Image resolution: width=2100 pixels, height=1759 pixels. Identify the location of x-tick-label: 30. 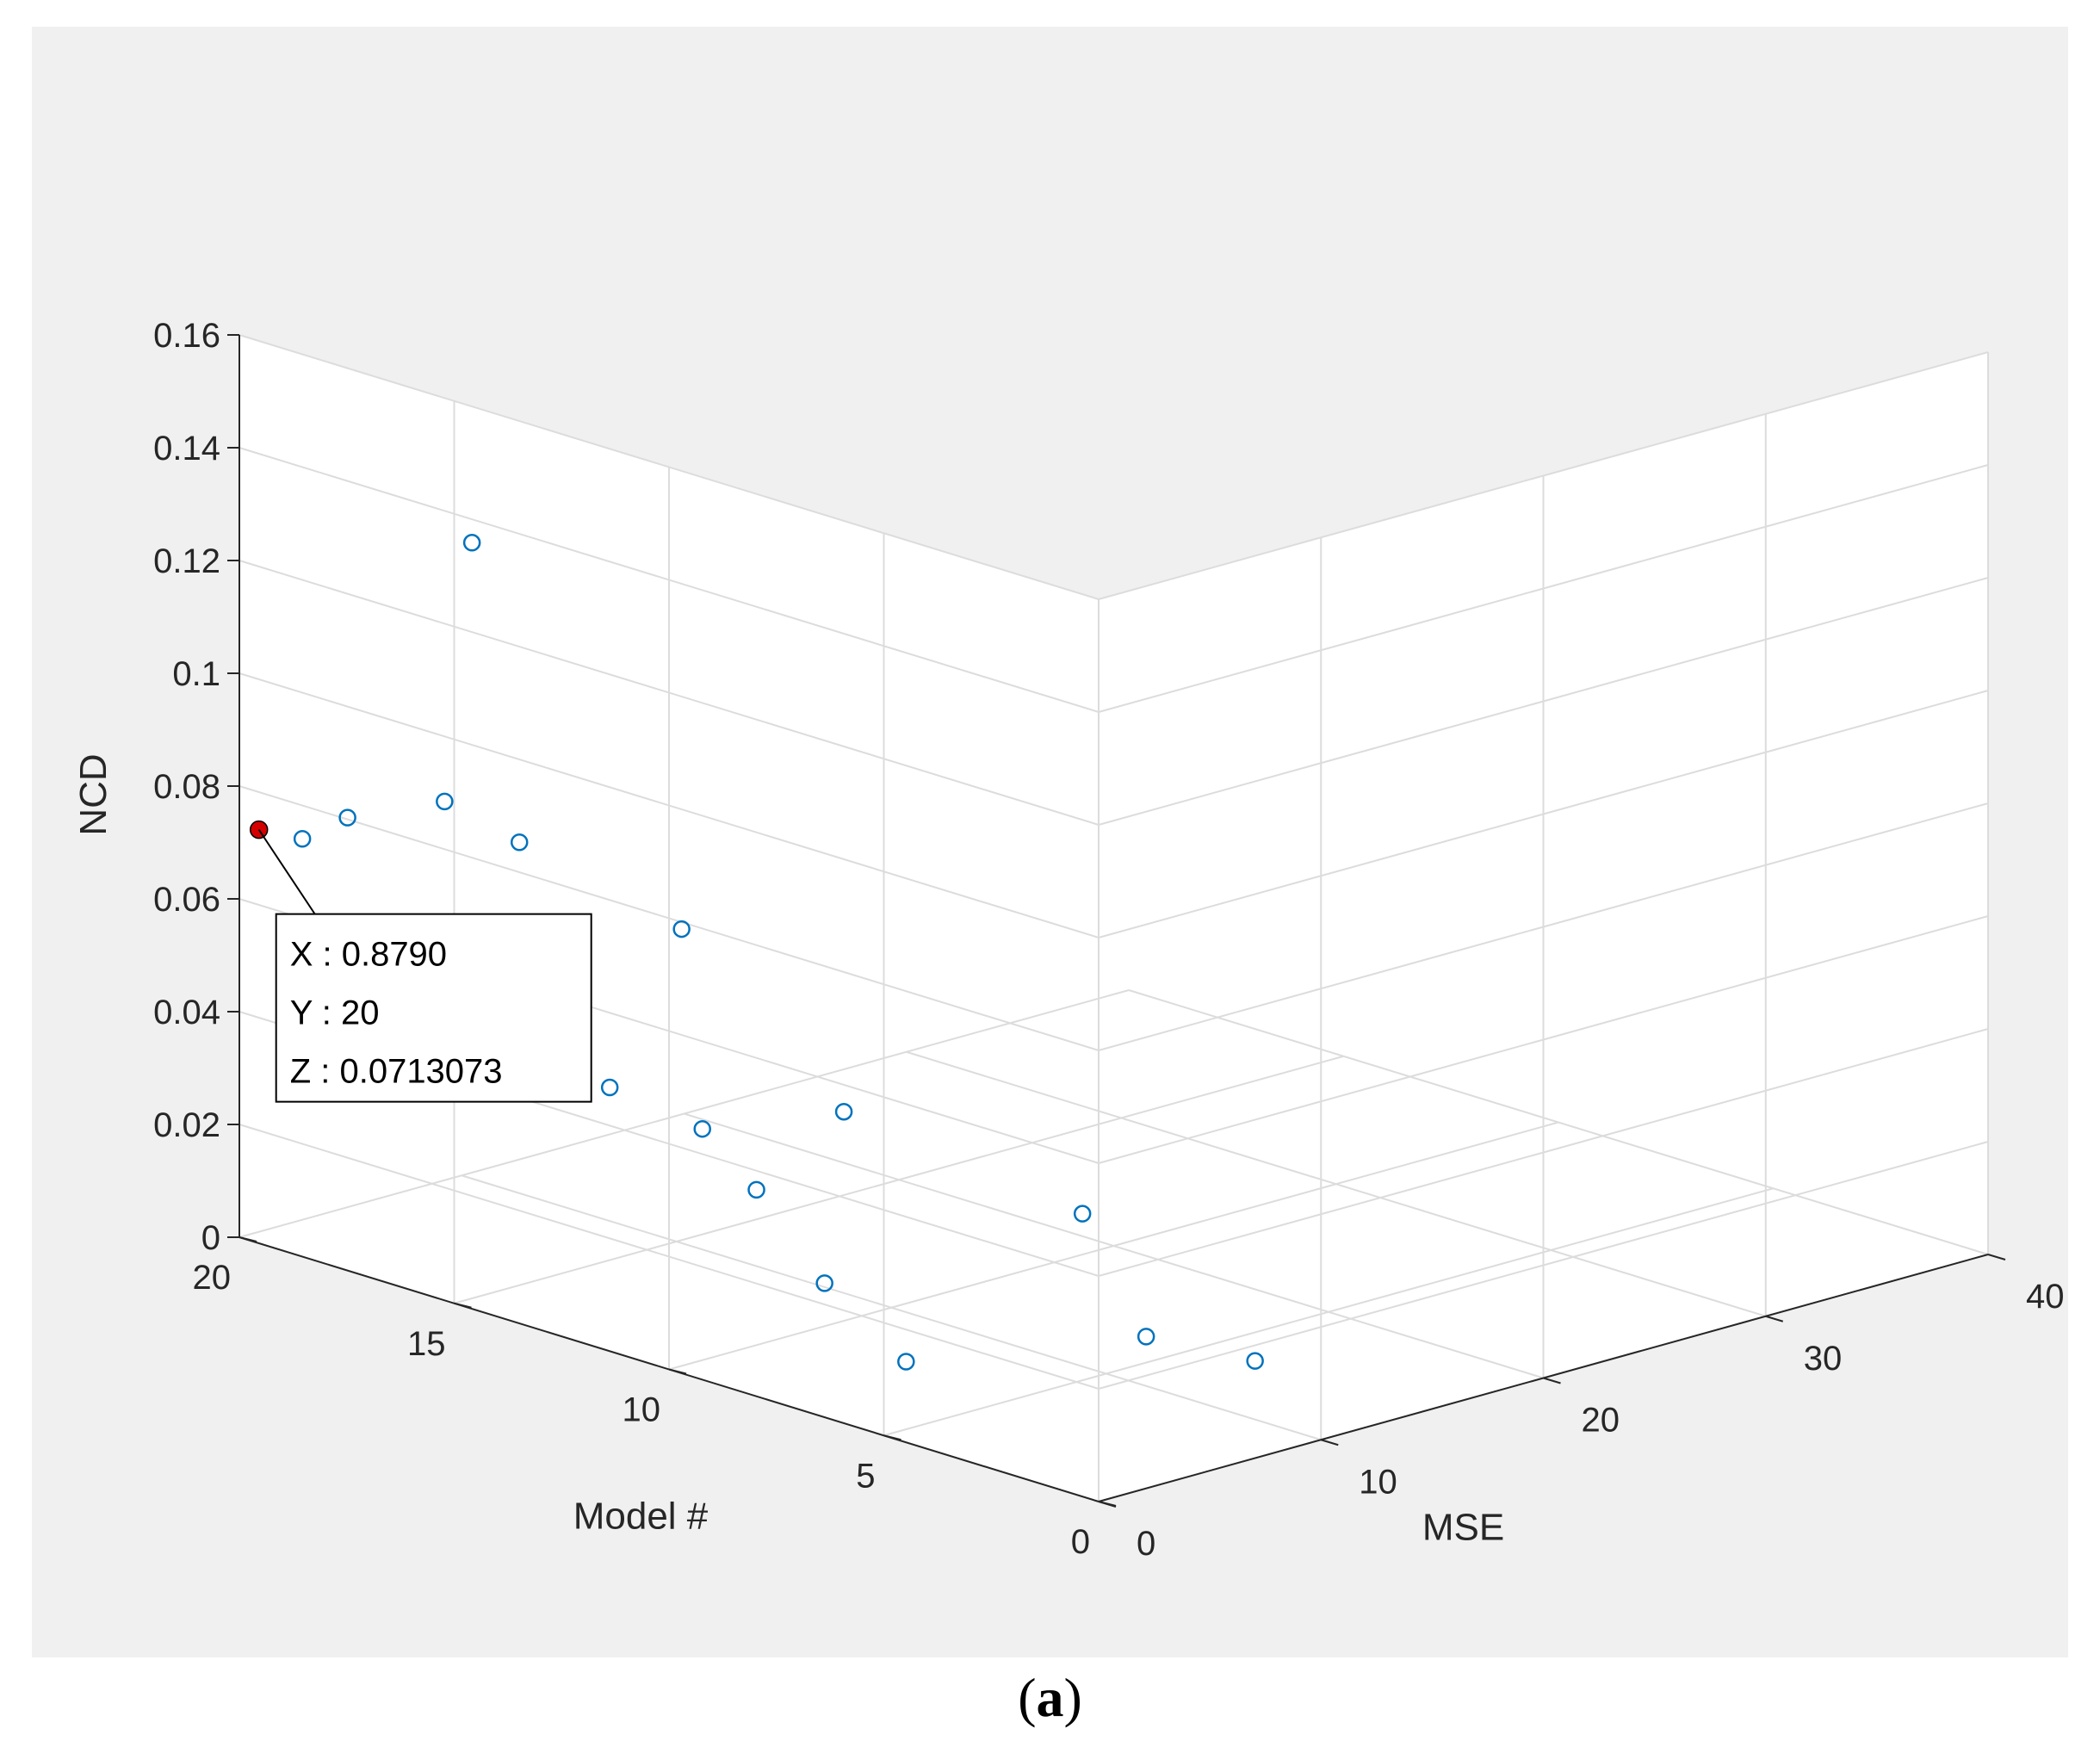
(1824, 1359).